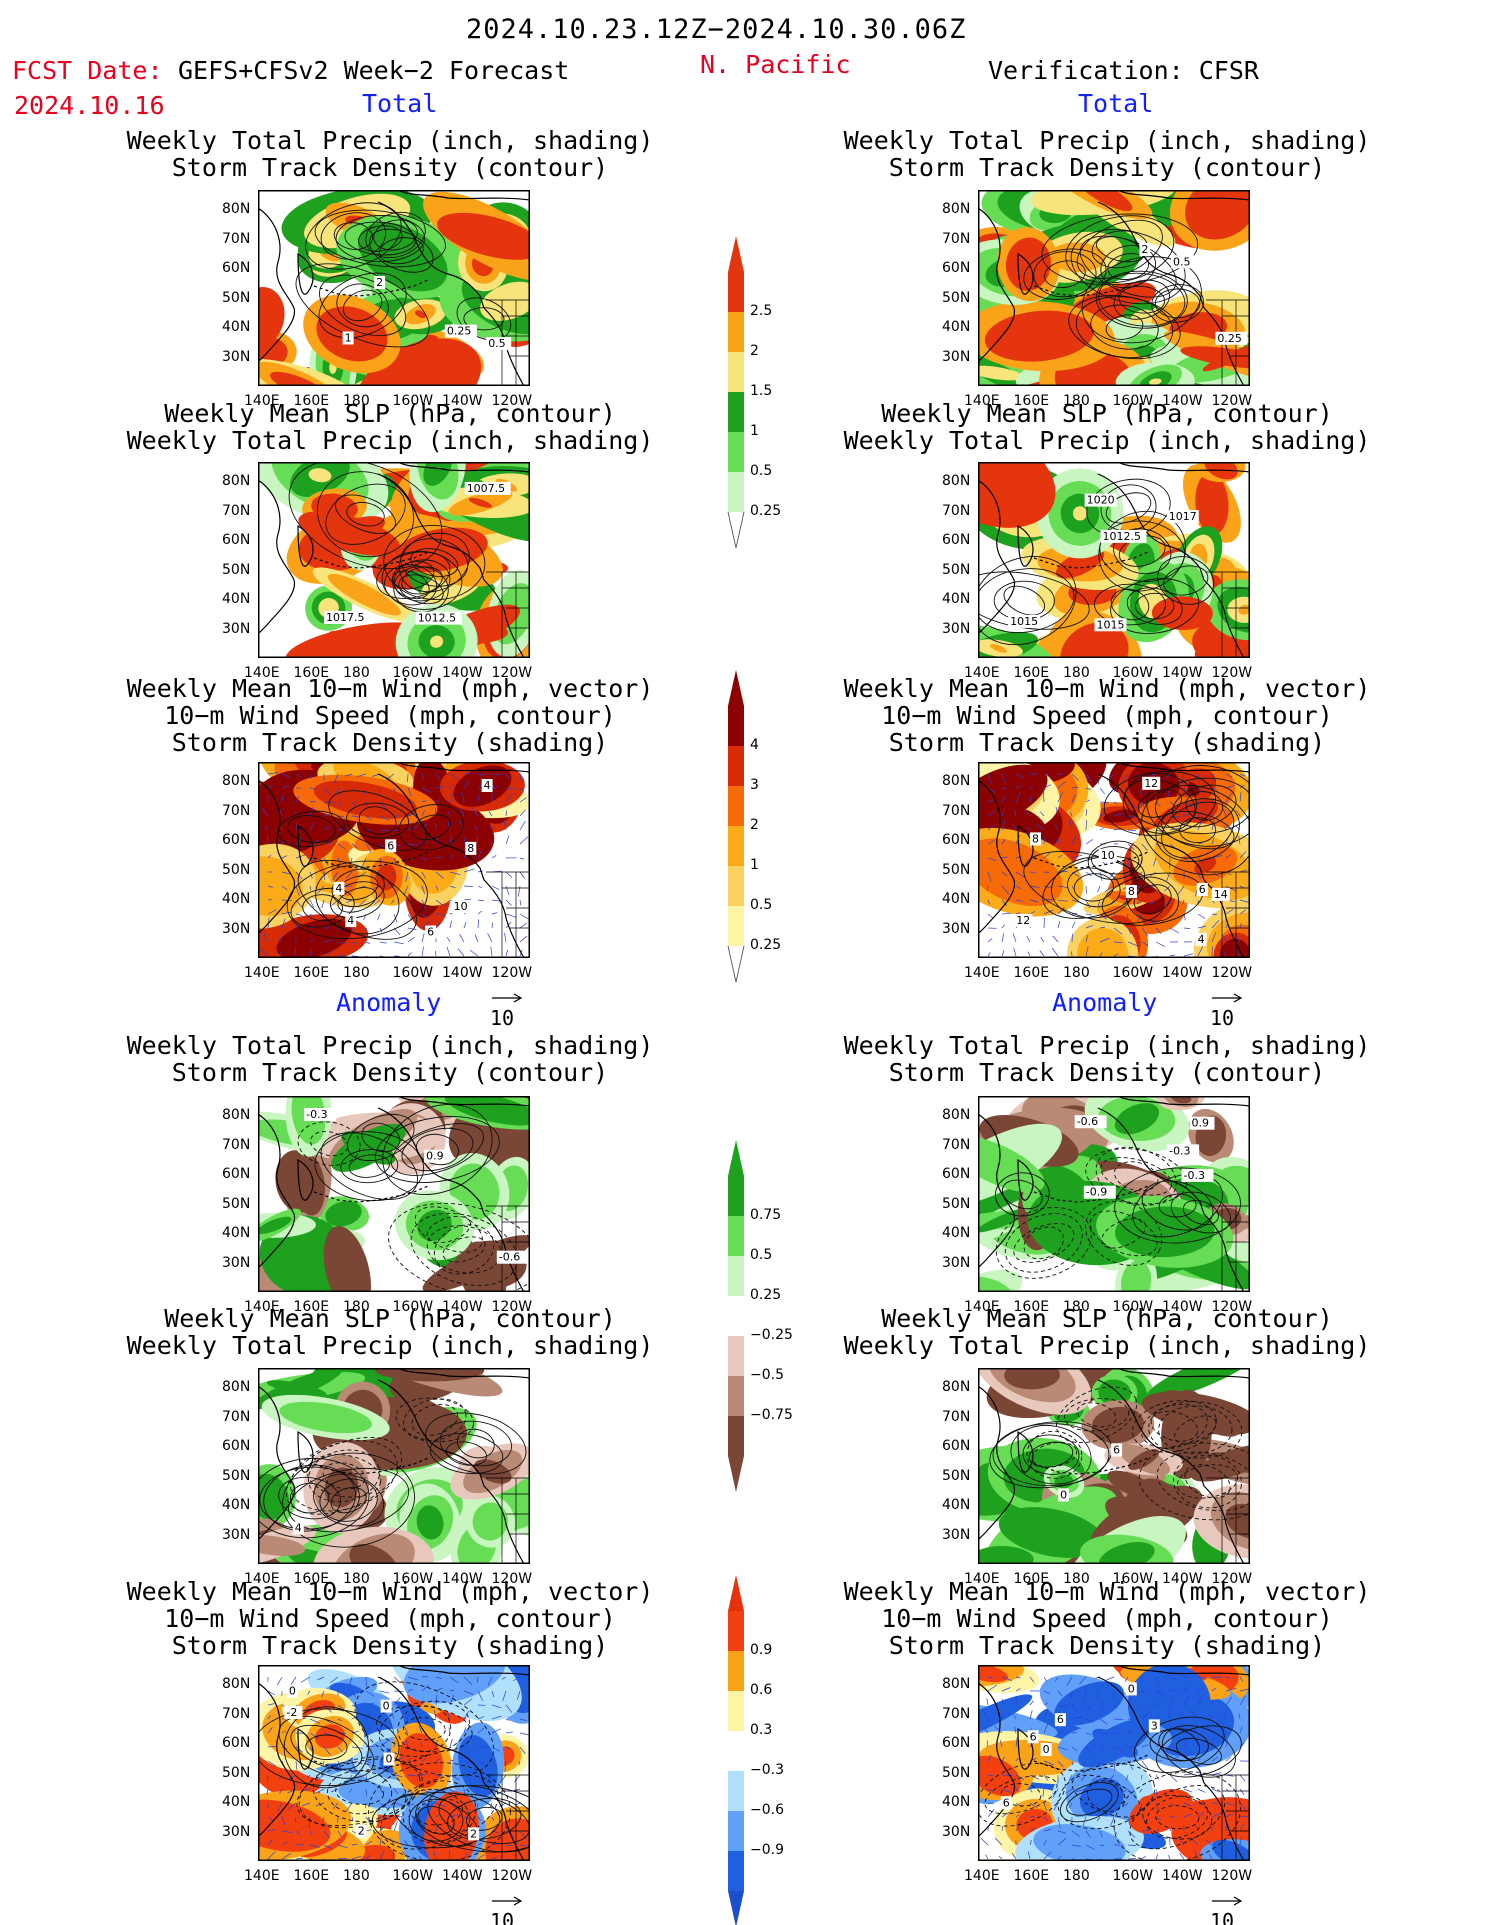  What do you see at coordinates (956, 1262) in the screenshot?
I see `lat-tick-label: 30N` at bounding box center [956, 1262].